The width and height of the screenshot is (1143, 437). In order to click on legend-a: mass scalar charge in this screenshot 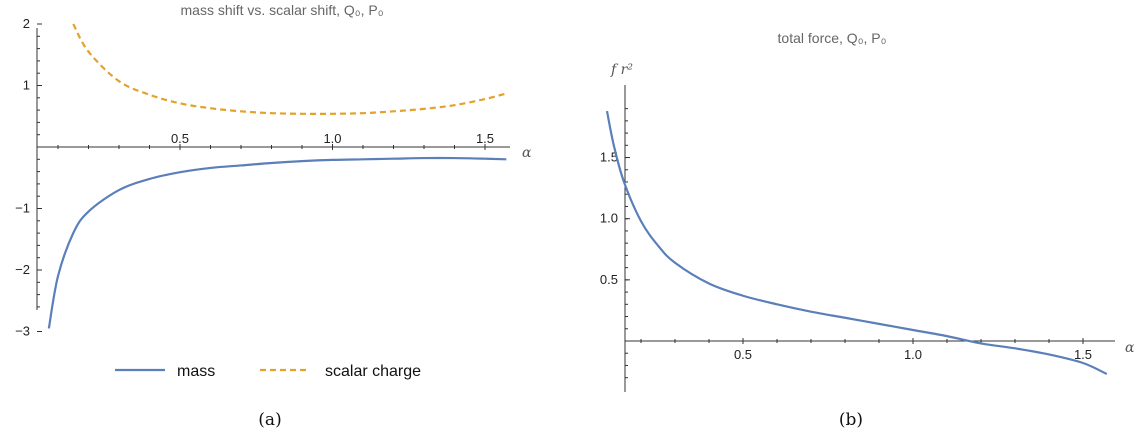, I will do `click(268, 371)`.